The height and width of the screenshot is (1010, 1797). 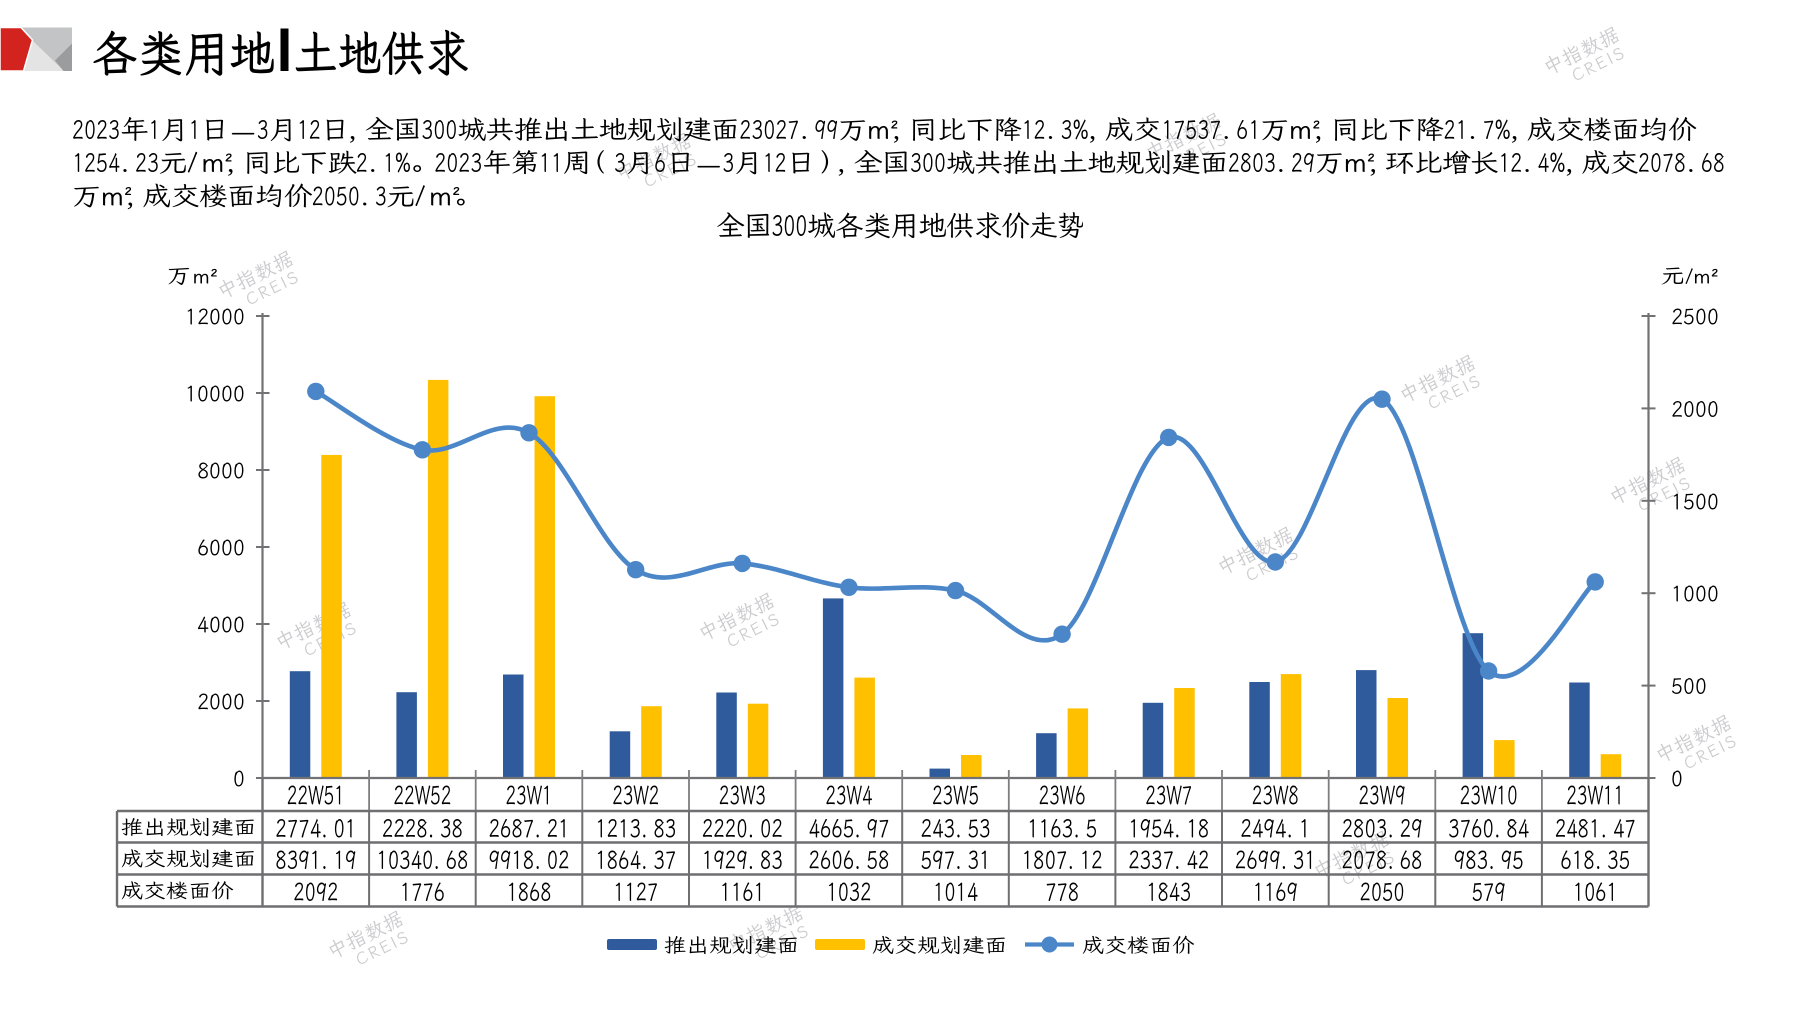 What do you see at coordinates (529, 795) in the screenshot?
I see `svg-text: 23W1` at bounding box center [529, 795].